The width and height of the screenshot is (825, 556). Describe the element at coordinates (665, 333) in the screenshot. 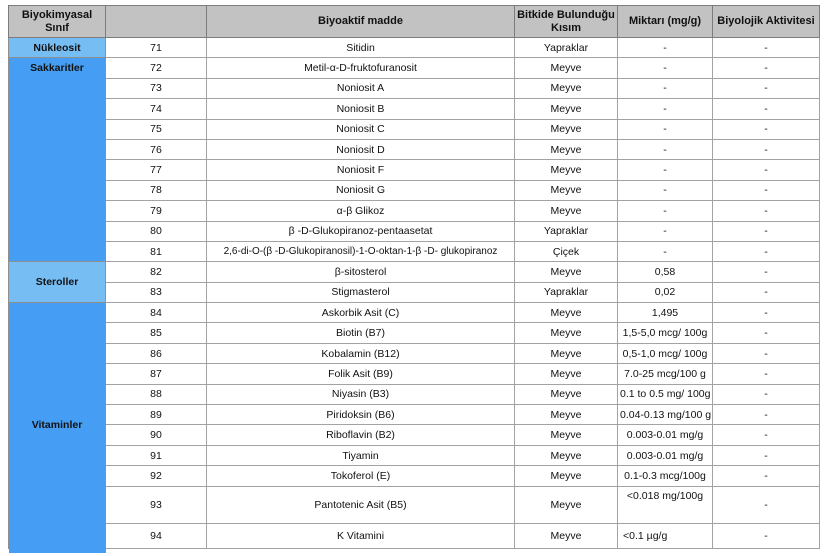

I see `amount-cell: 1,5-5,0 mcg/ 100g` at that location.